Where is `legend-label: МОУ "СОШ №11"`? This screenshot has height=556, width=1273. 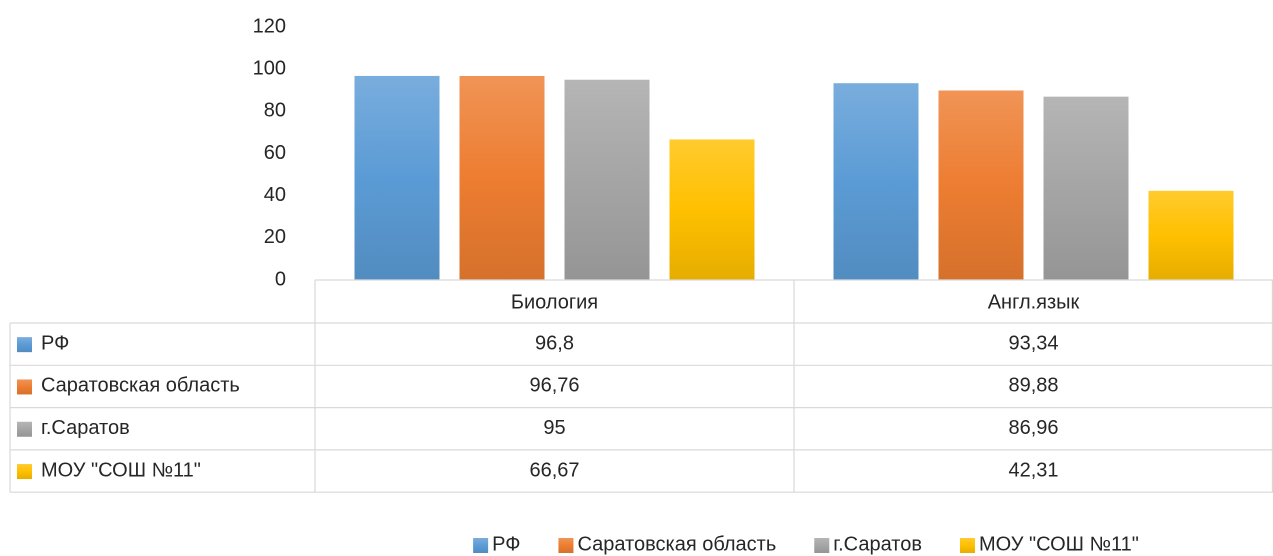 legend-label: МОУ "СОШ №11" is located at coordinates (1059, 544).